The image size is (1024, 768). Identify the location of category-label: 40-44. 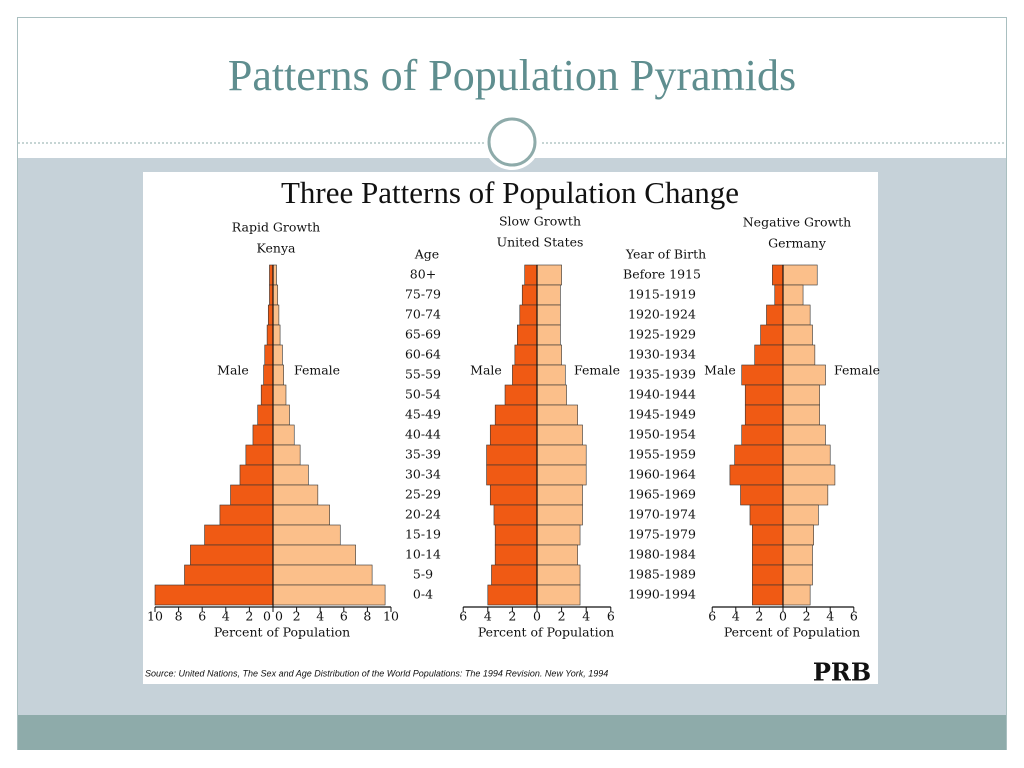
(423, 434).